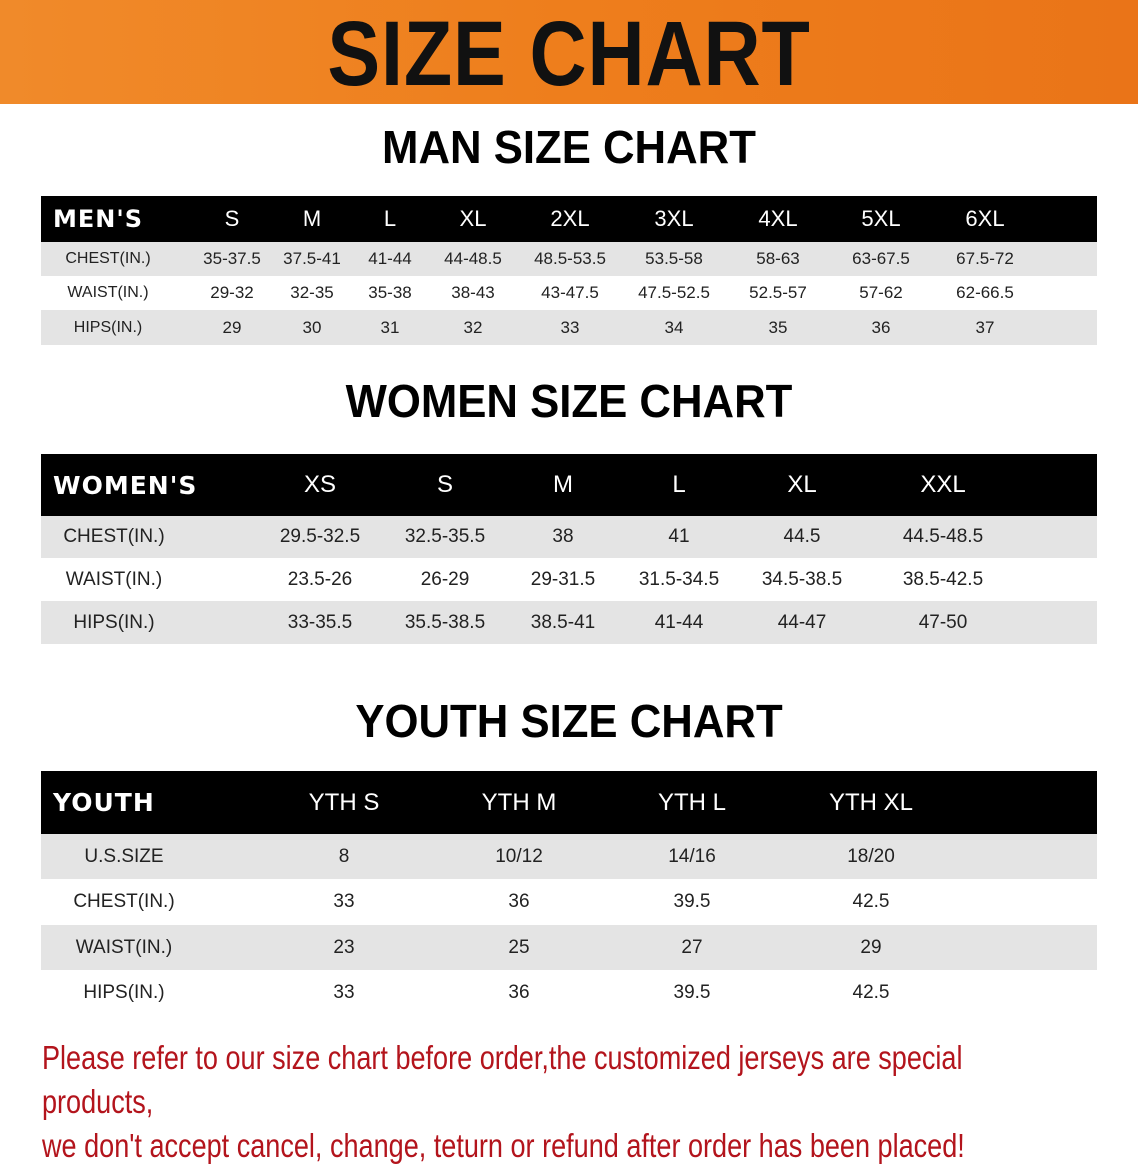  Describe the element at coordinates (98, 219) in the screenshot. I see `men-header-label: MEN'S` at that location.